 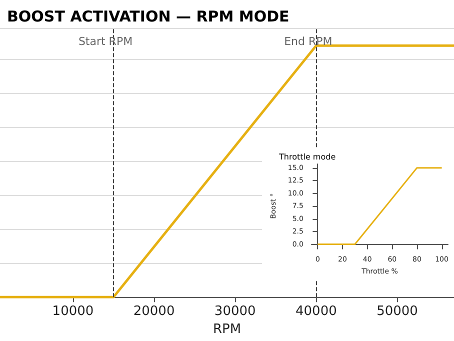 I want to click on x-tick-label: 50000, so click(x=397, y=312).